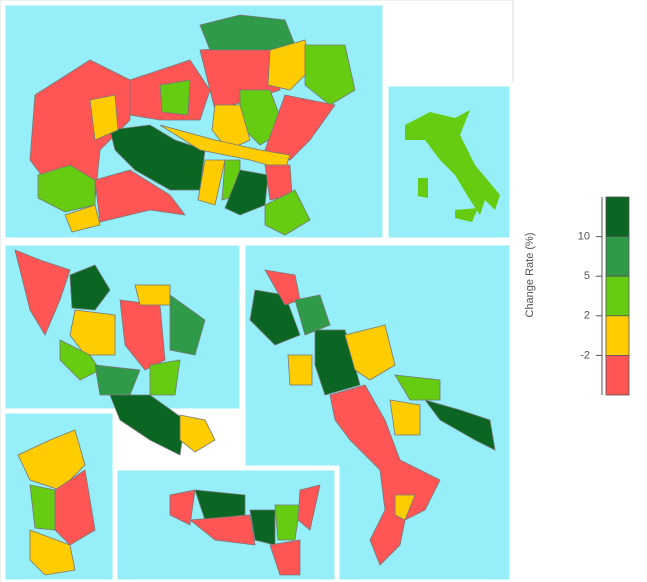 The height and width of the screenshot is (582, 647). I want to click on regions-center, so click(115, 352).